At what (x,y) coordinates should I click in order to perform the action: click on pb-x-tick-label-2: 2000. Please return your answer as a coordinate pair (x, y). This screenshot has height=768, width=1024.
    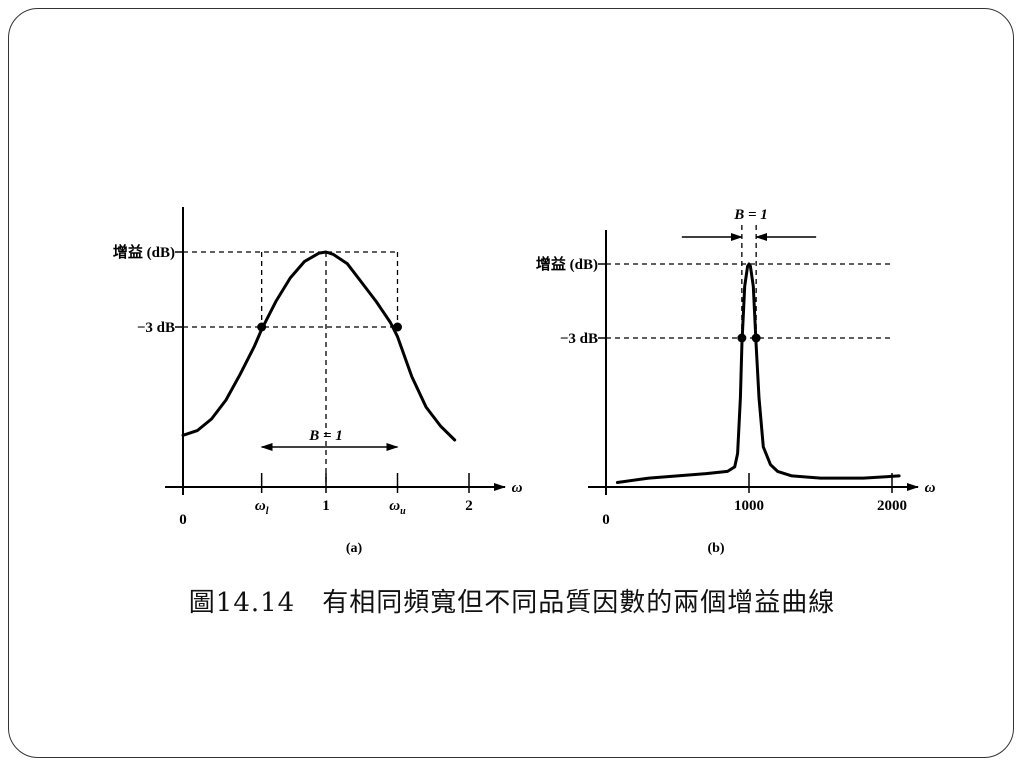
    Looking at the image, I should click on (892, 506).